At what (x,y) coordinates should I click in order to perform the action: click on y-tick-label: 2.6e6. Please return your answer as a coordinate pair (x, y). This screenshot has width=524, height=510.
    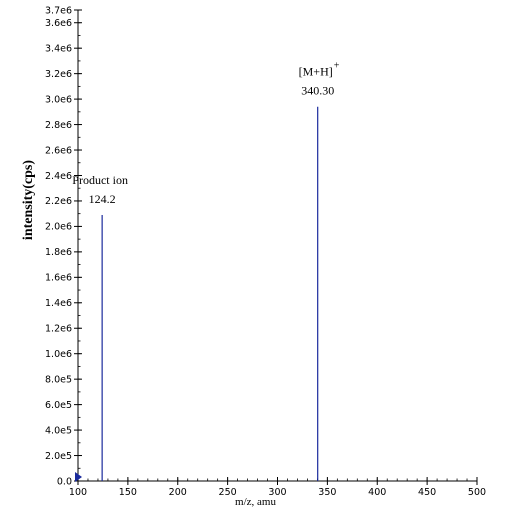
    Looking at the image, I should click on (58, 150).